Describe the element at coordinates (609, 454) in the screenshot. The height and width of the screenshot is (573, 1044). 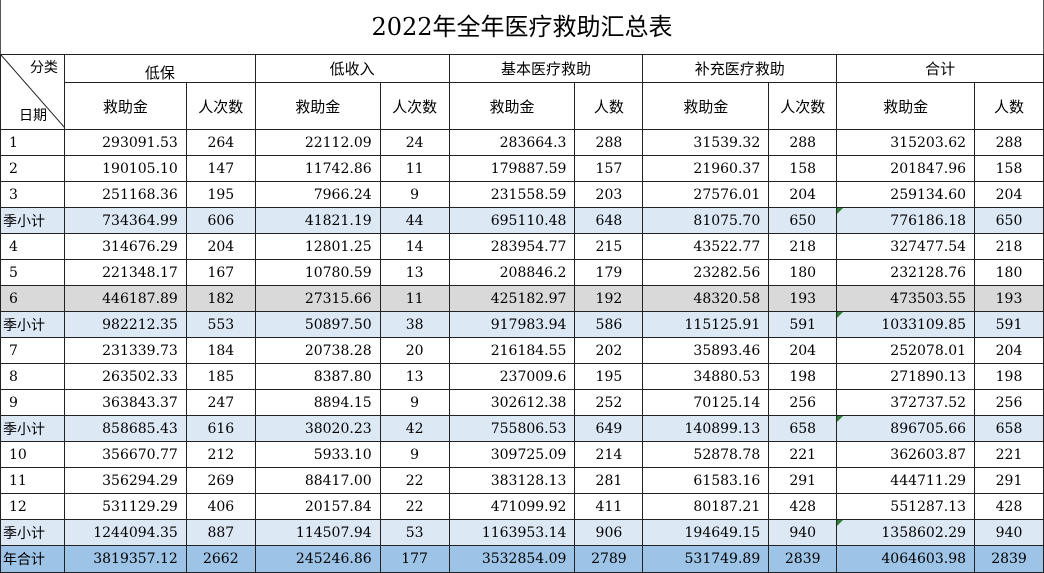
I see `count-cell: 214` at that location.